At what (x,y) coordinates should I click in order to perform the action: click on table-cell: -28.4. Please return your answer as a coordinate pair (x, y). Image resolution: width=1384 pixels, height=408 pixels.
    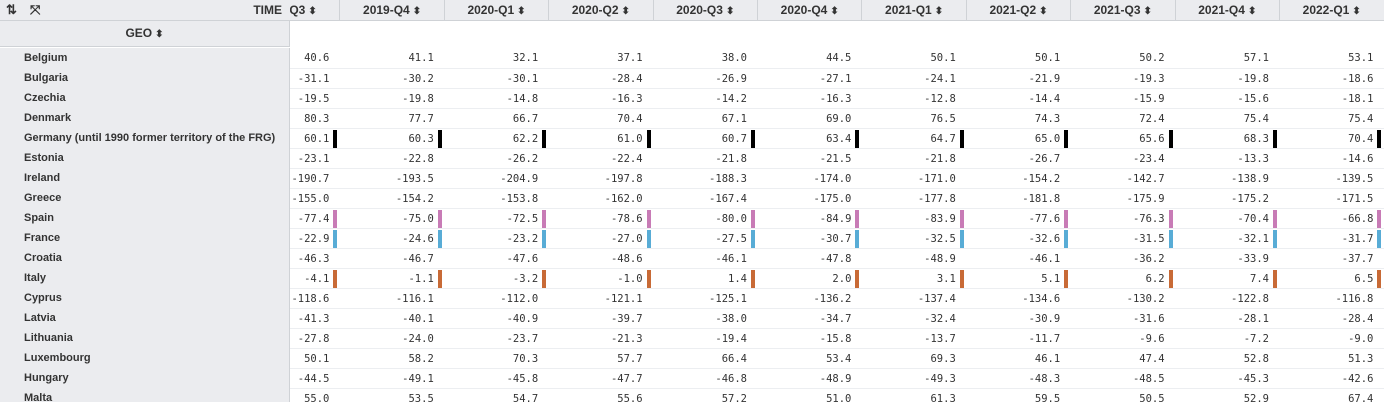
    Looking at the image, I should click on (626, 79).